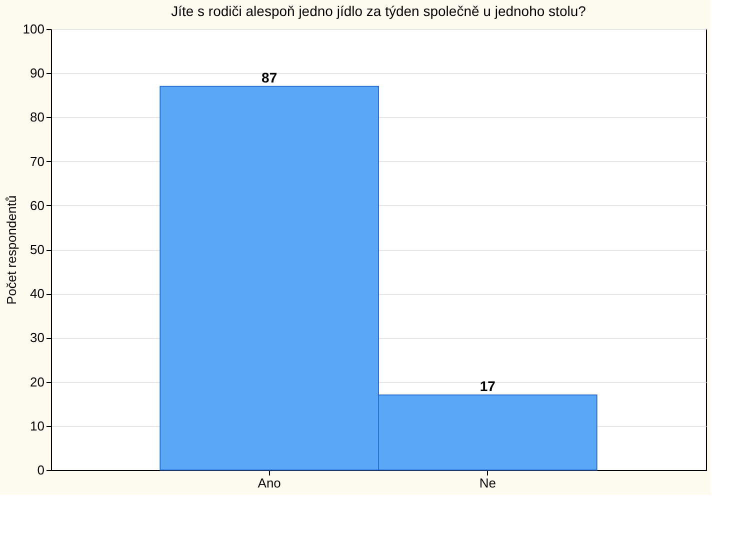  What do you see at coordinates (37, 382) in the screenshot?
I see `y-tick-label: 20` at bounding box center [37, 382].